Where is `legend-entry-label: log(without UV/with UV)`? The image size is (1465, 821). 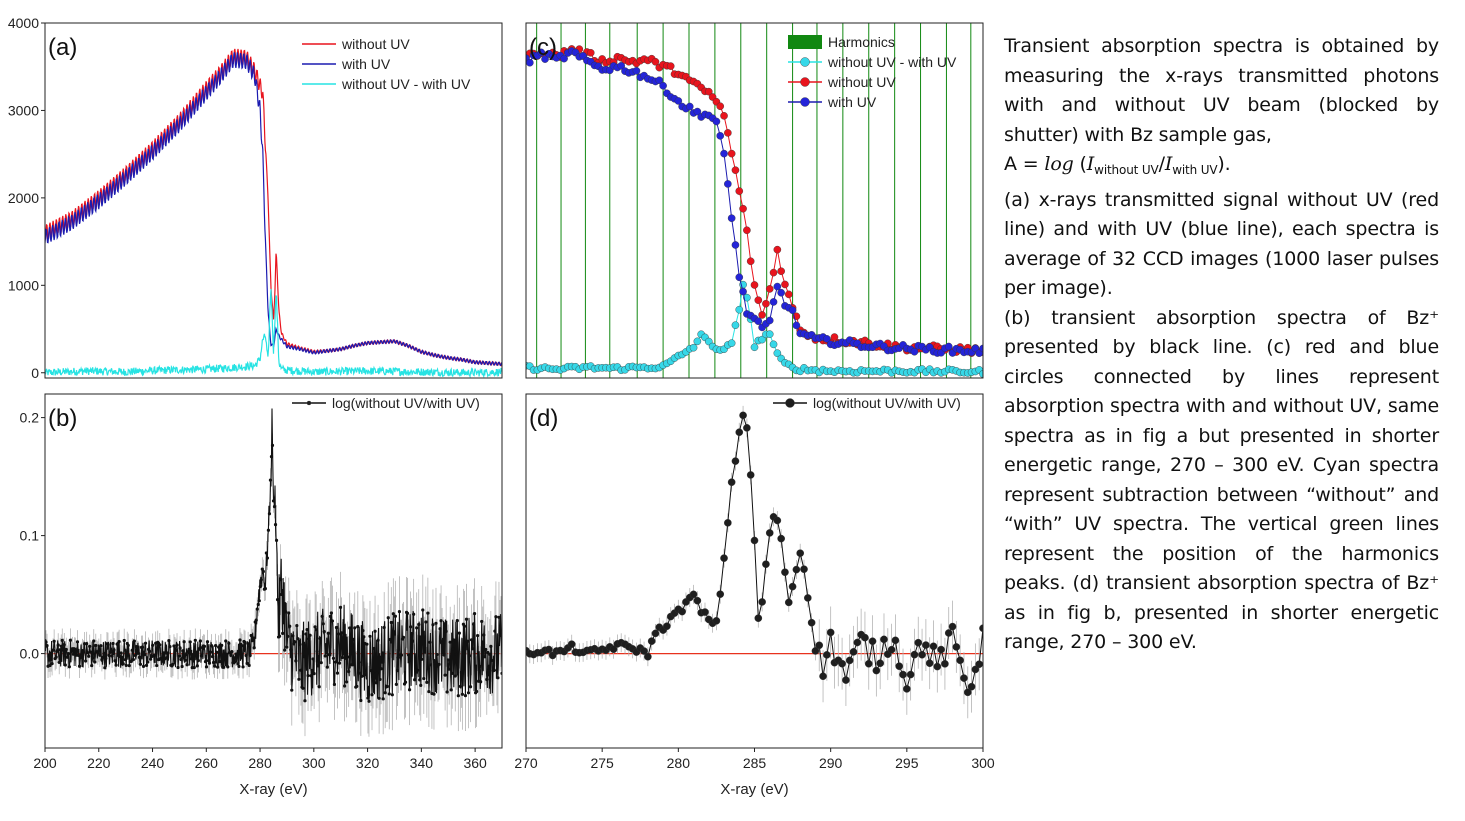
legend-entry-label: log(without UV/with UV) is located at coordinates (887, 403).